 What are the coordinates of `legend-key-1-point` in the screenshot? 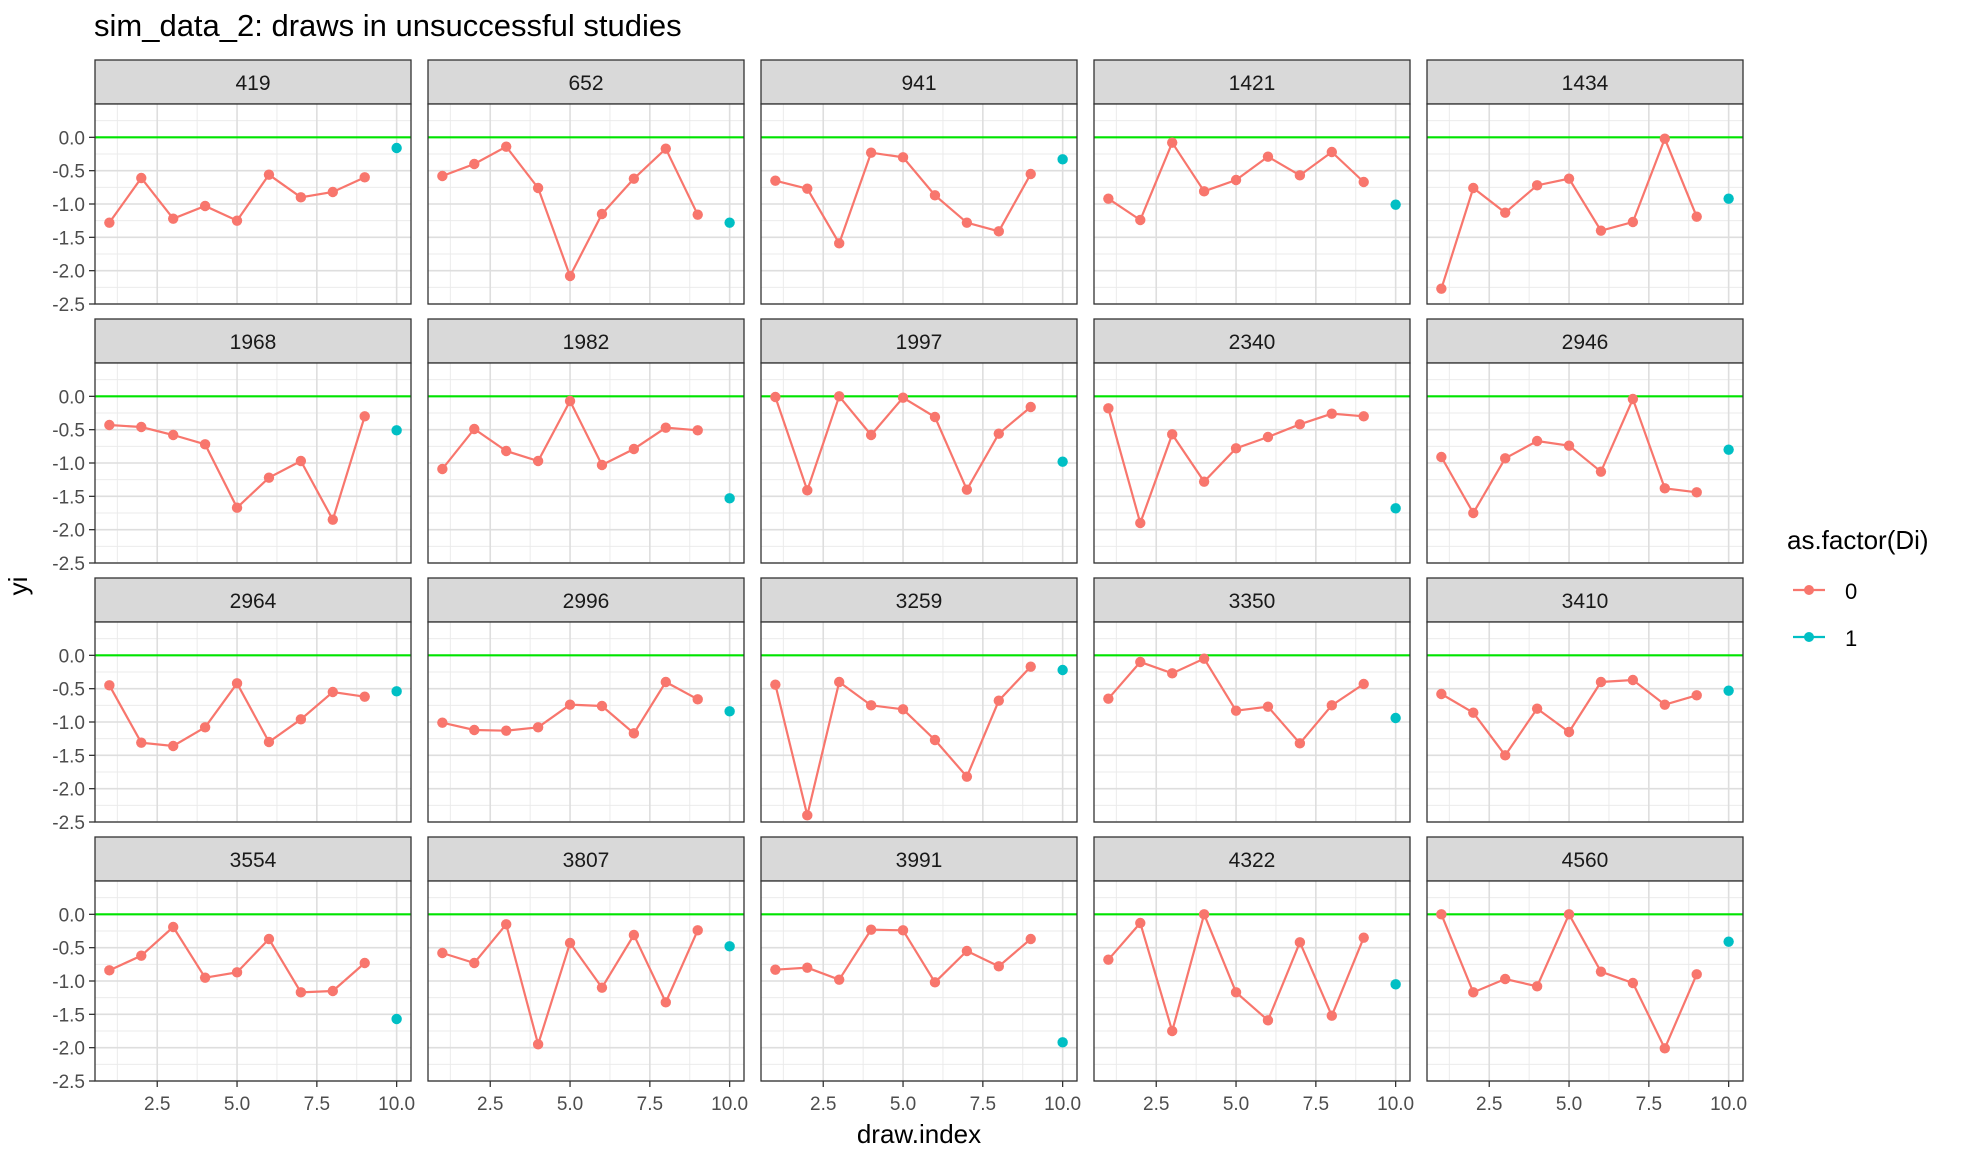 It's located at (1809, 637).